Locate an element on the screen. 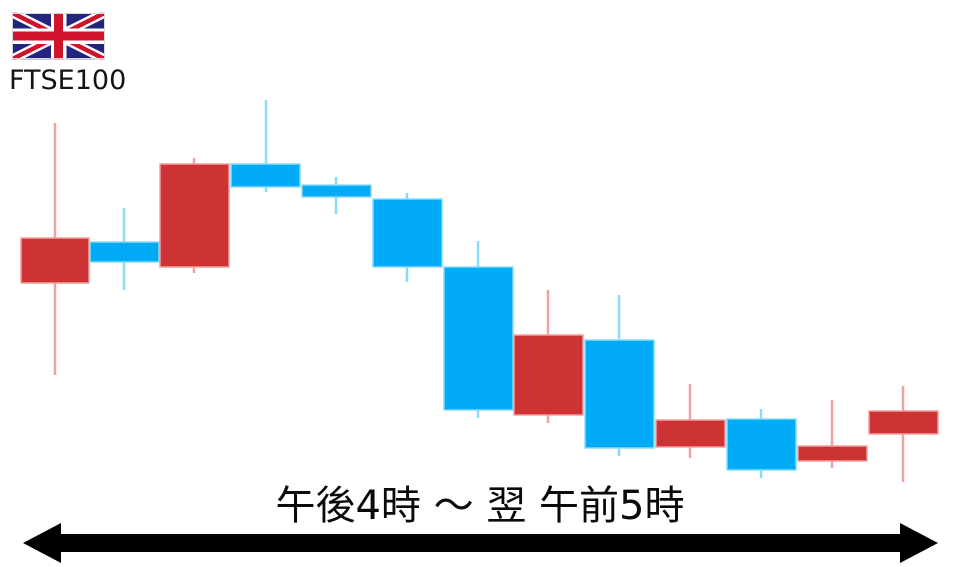 This screenshot has width=960, height=567. chart-header: FTSE100 is located at coordinates (100, 50).